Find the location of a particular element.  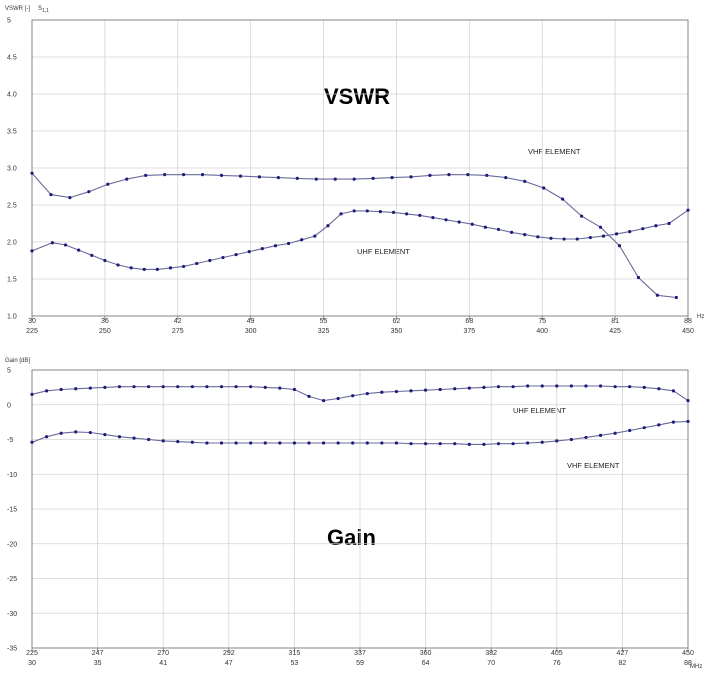

vswr-xtick-lower: 425 is located at coordinates (615, 331).